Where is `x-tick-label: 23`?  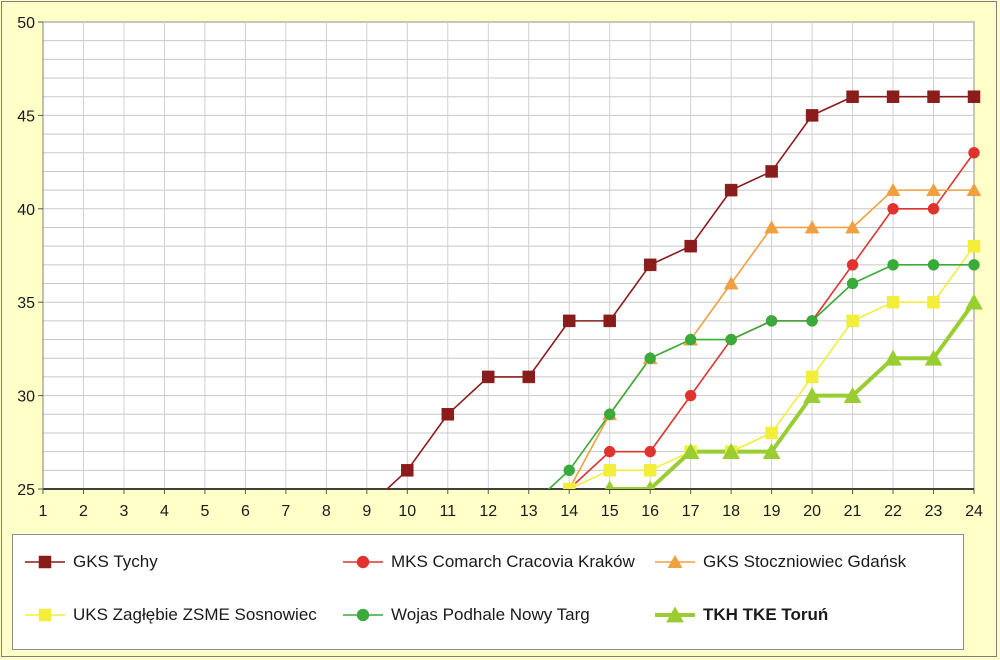
x-tick-label: 23 is located at coordinates (934, 511).